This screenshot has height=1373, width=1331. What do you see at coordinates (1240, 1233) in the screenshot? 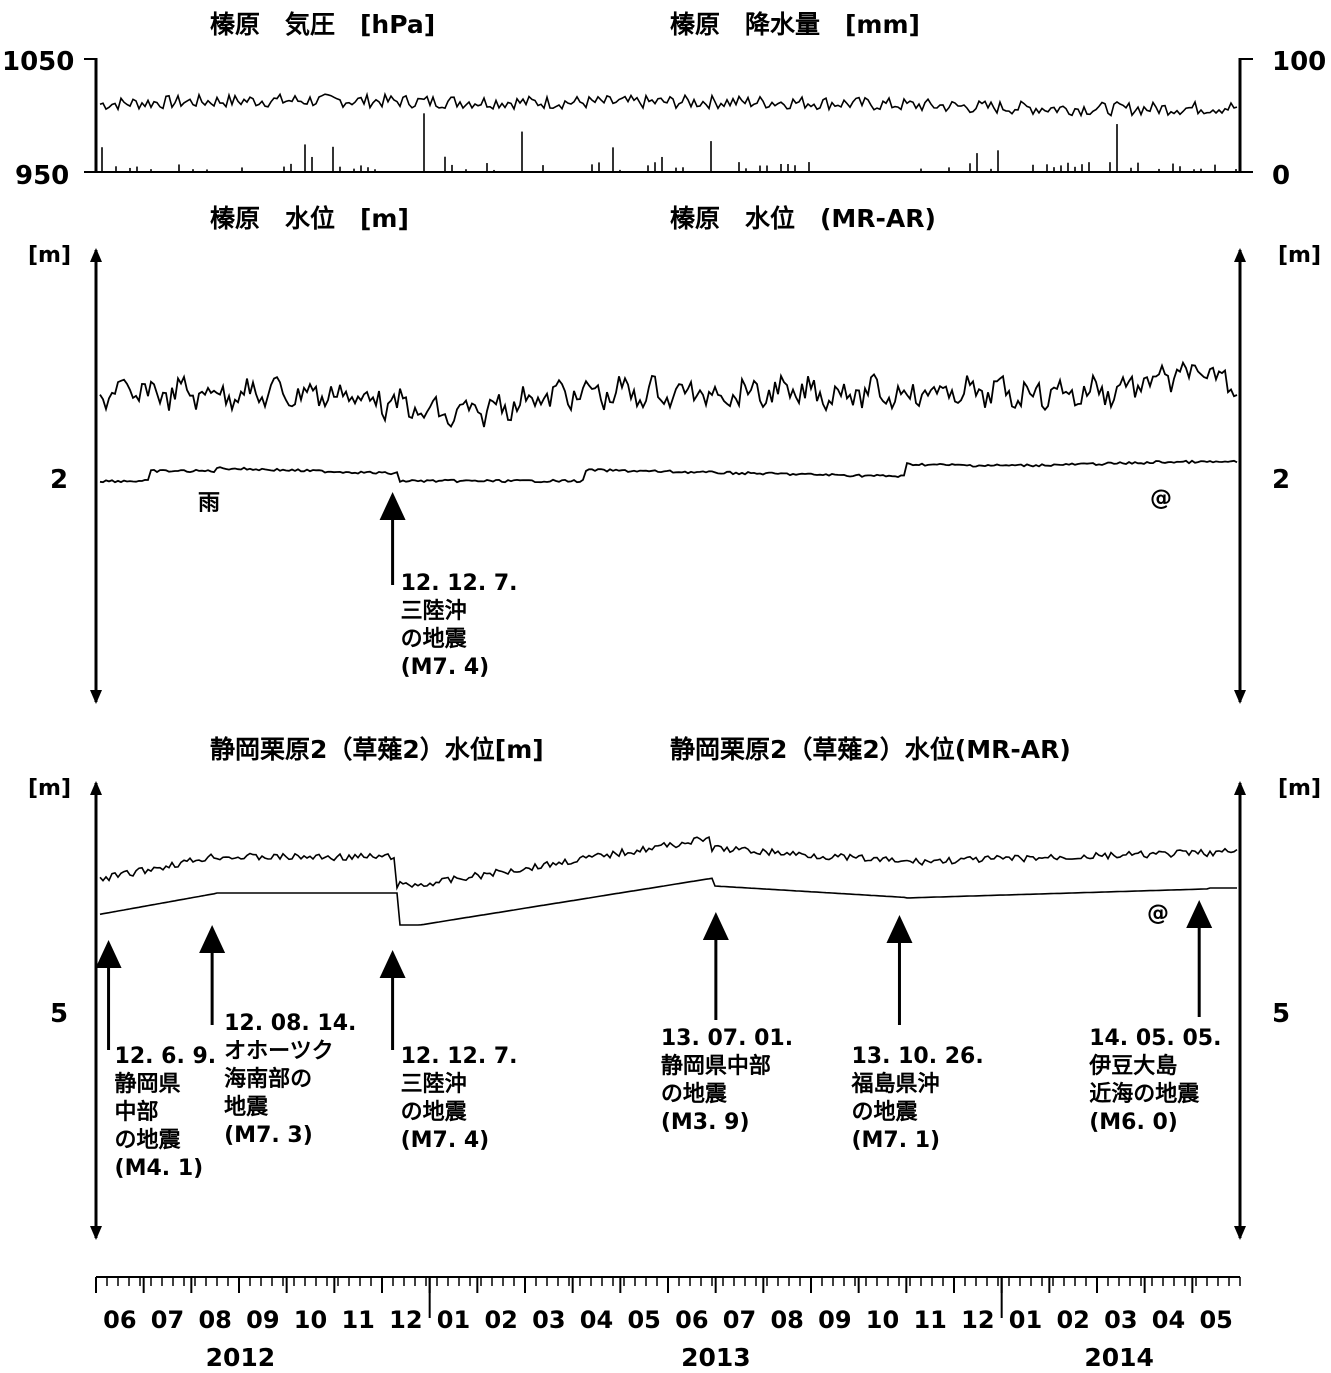
I see `panel3-right-down-arrowhead` at bounding box center [1240, 1233].